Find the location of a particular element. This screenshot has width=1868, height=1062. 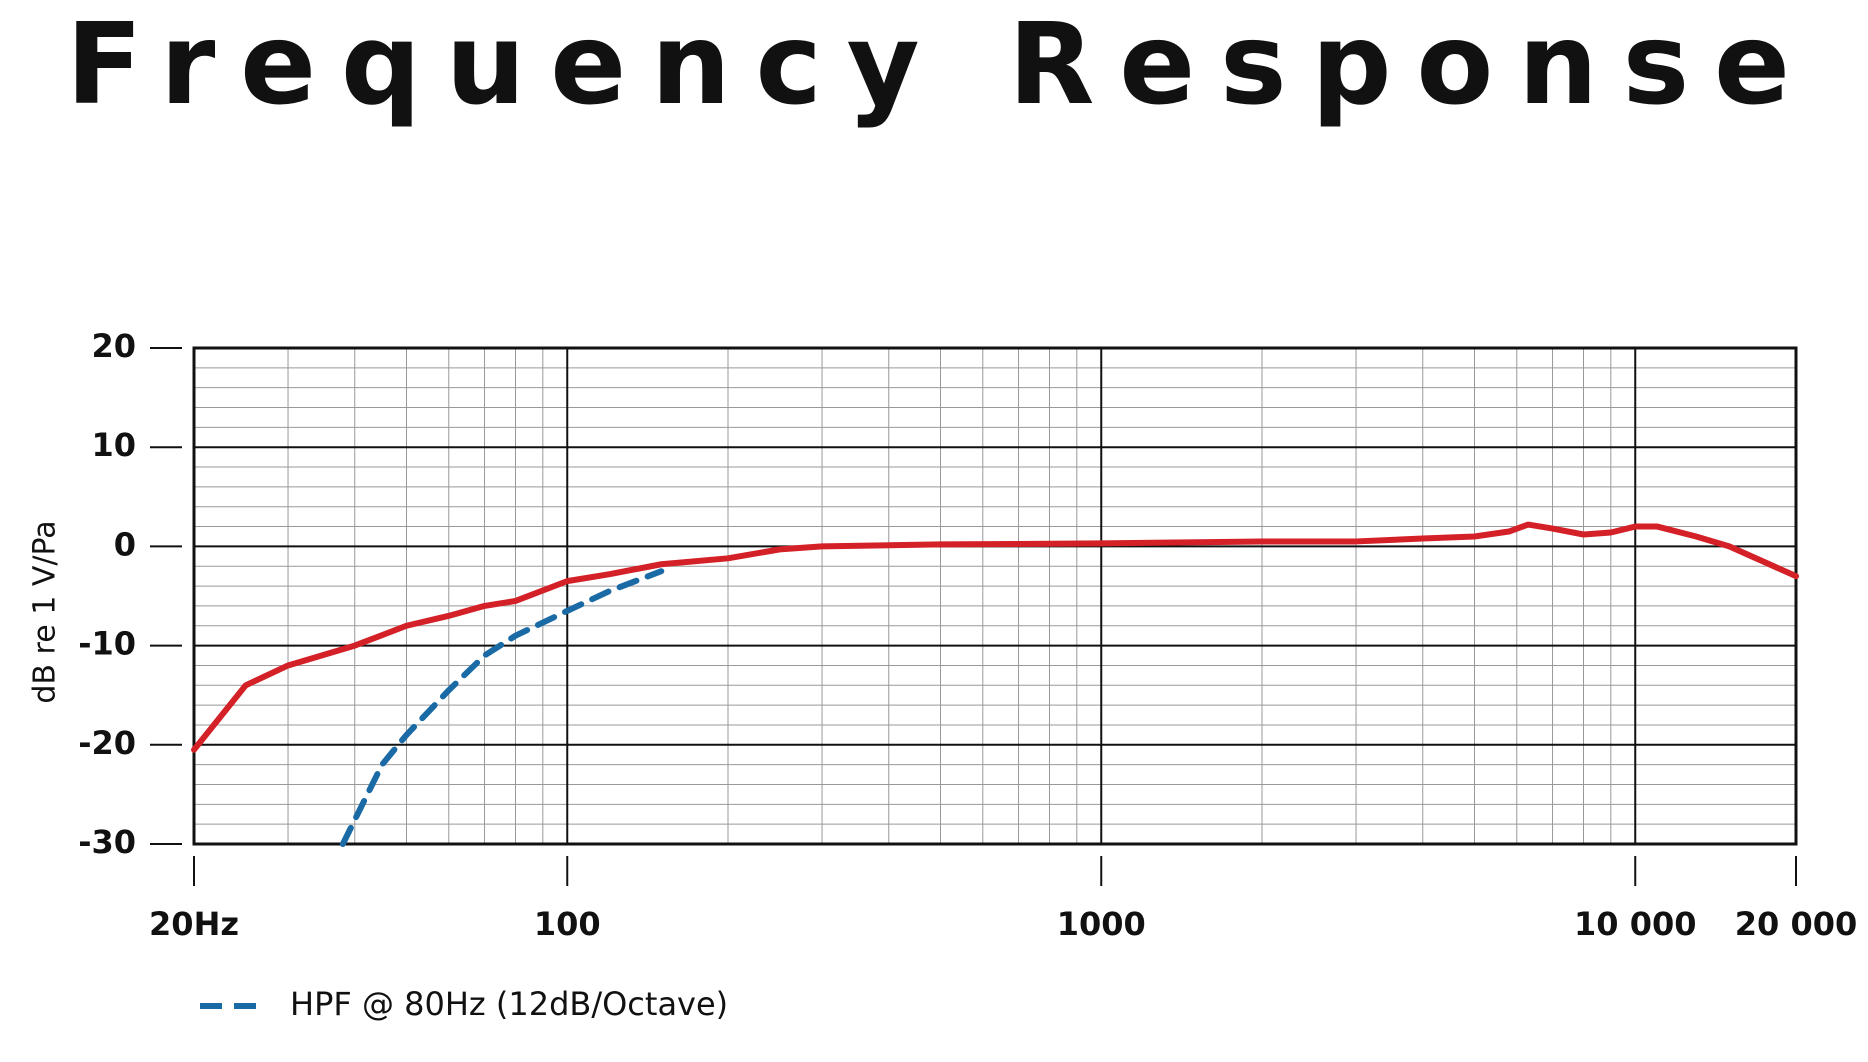

y-axis-label: dB re 1 V/Pa is located at coordinates (45, 611).